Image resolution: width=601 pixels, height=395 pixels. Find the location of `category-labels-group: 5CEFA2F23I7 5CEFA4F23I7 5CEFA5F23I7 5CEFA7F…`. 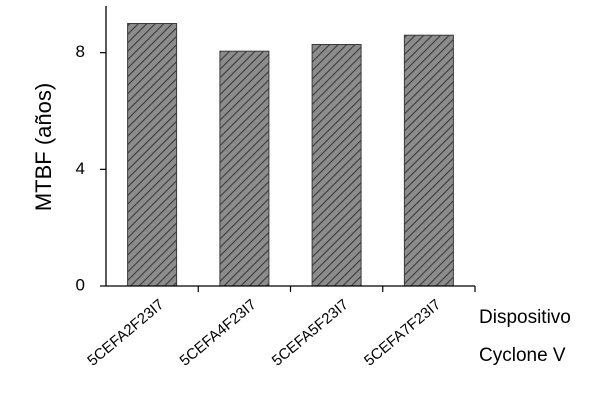

category-labels-group: 5CEFA2F23I7 5CEFA4F23I7 5CEFA5F23I7 5CEFA7F… is located at coordinates (264, 333).